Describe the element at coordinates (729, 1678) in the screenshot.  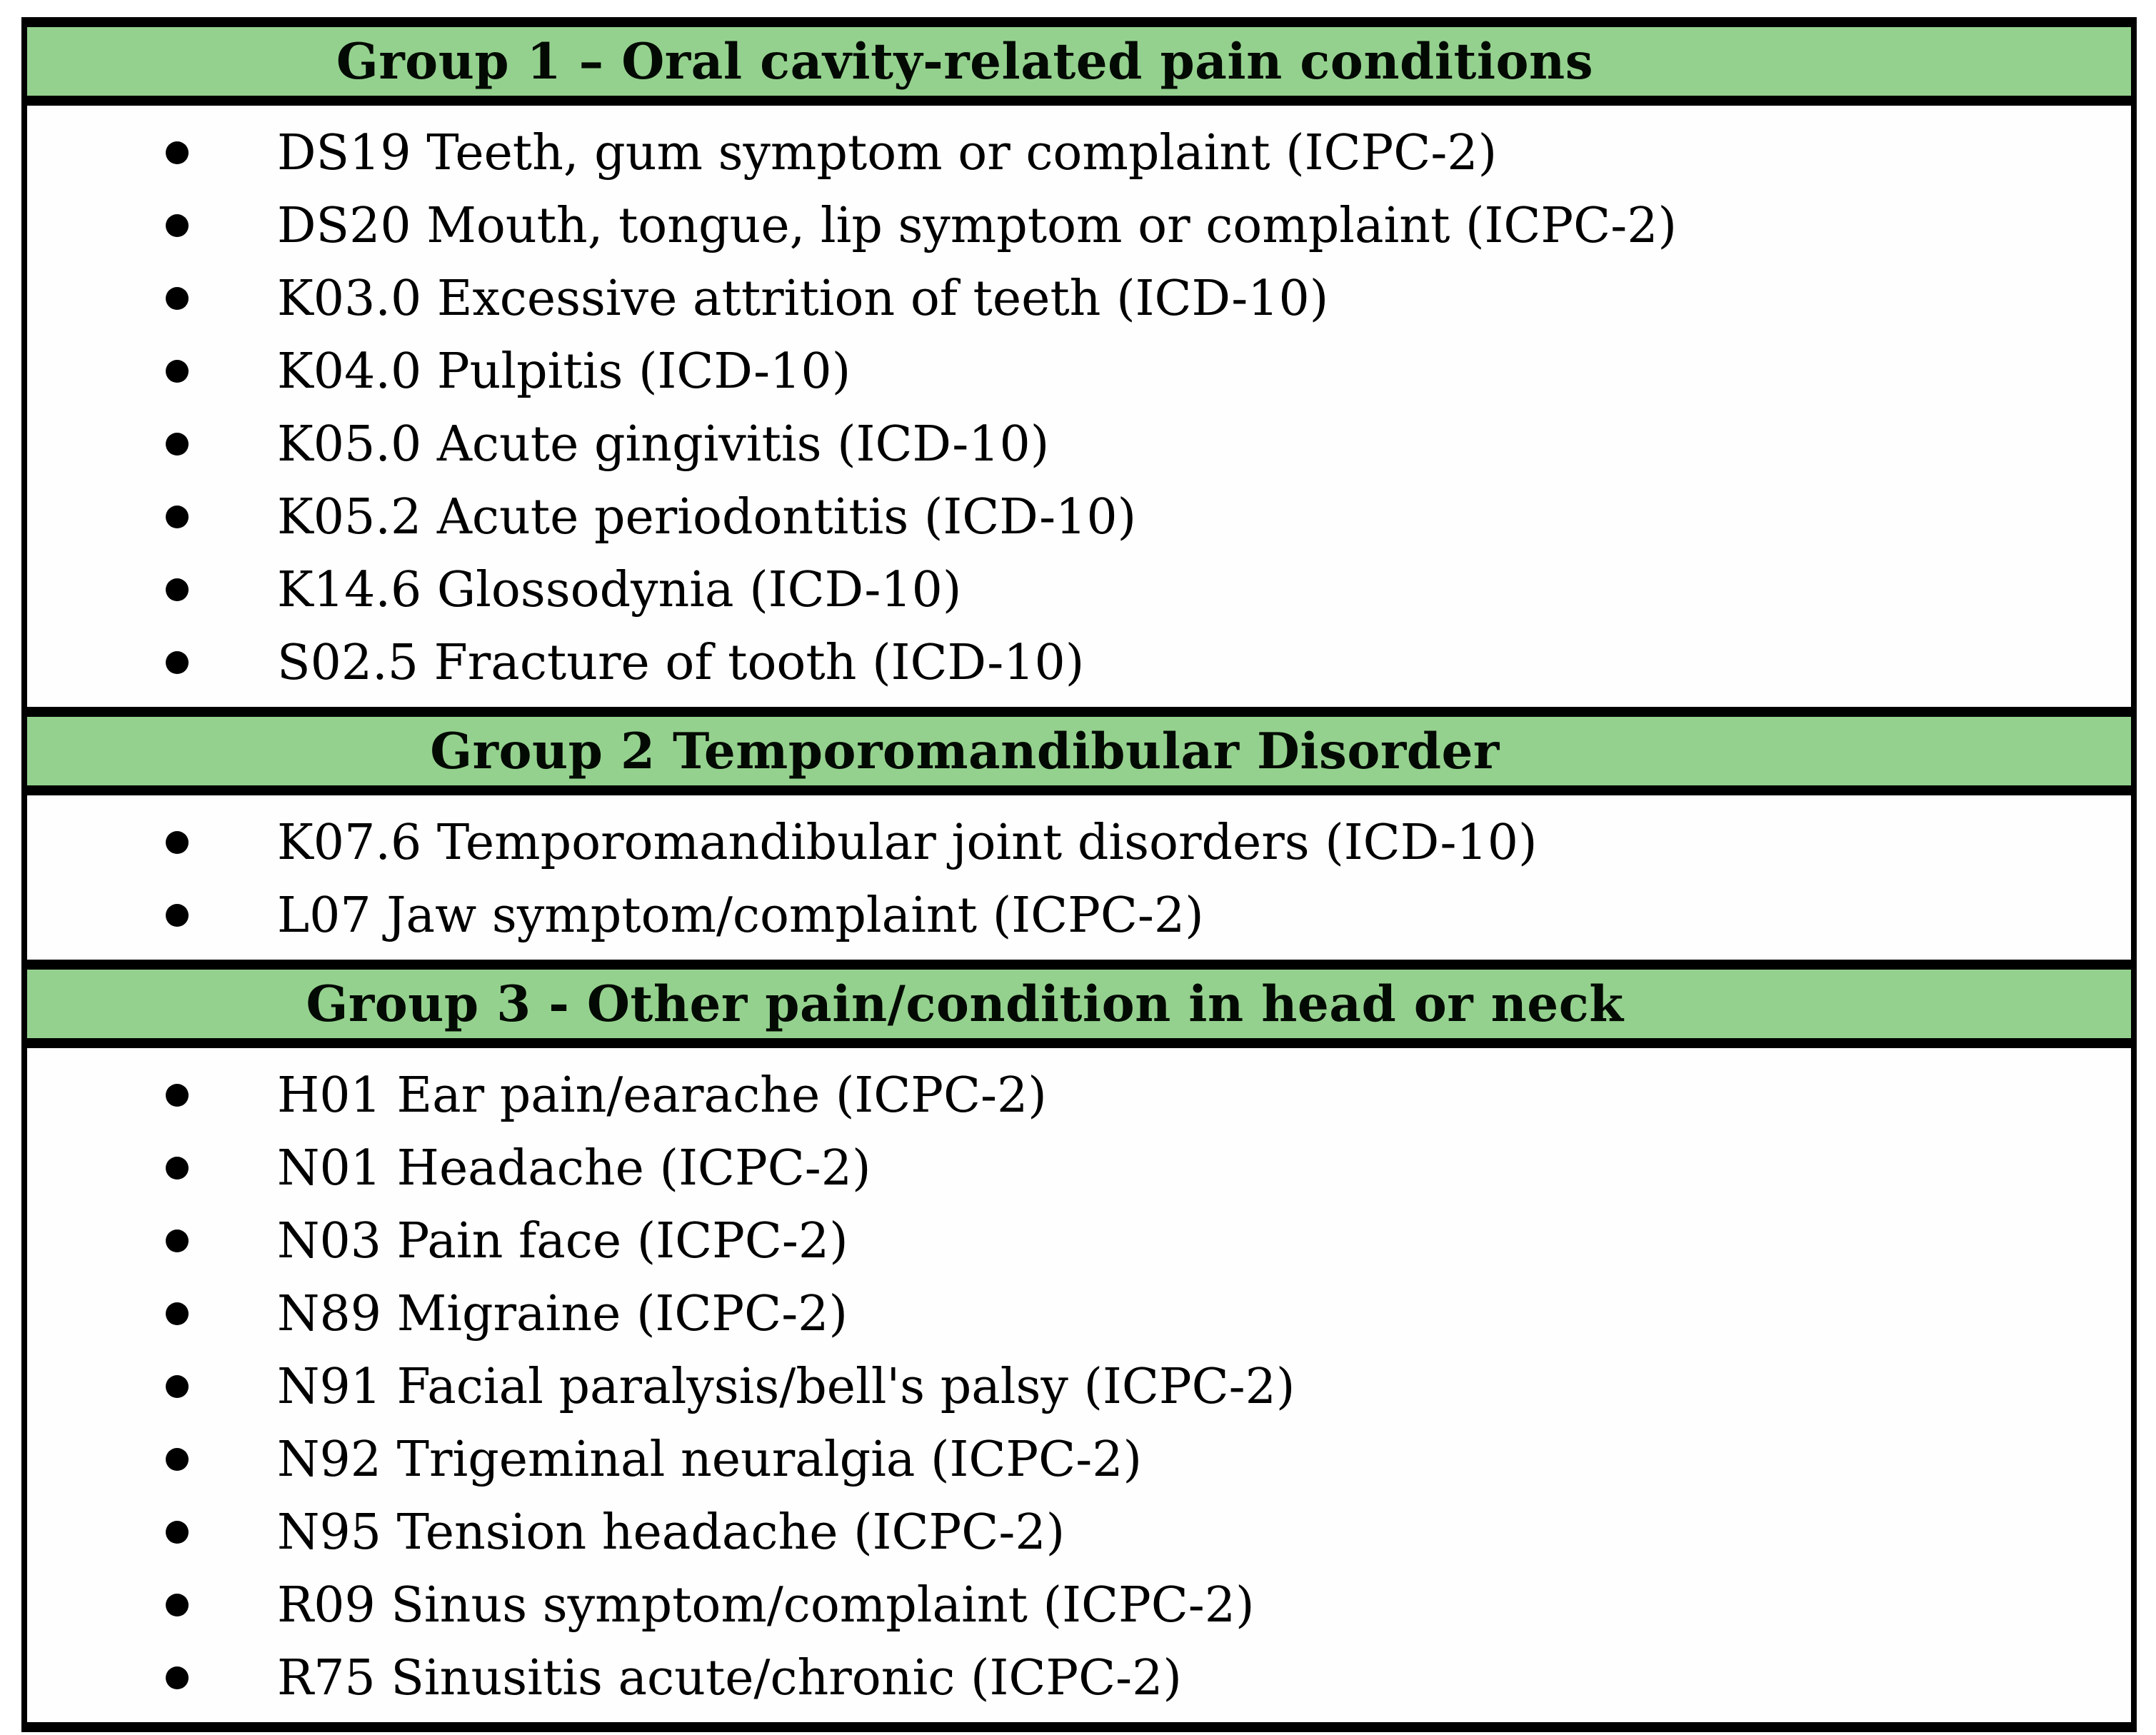
I see `condition-label: R75 Sinusitis acute/chronic (ICPC-2)` at that location.